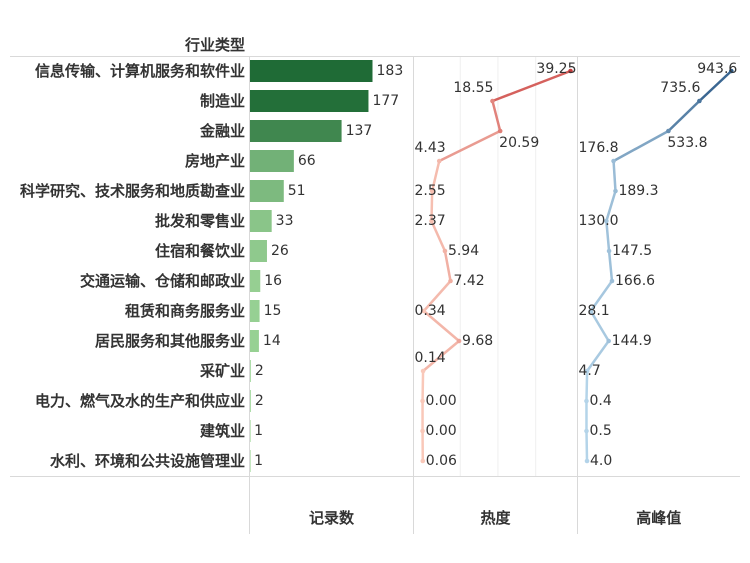  Describe the element at coordinates (495, 518) in the screenshot. I see `heat-column-header: 热度` at that location.